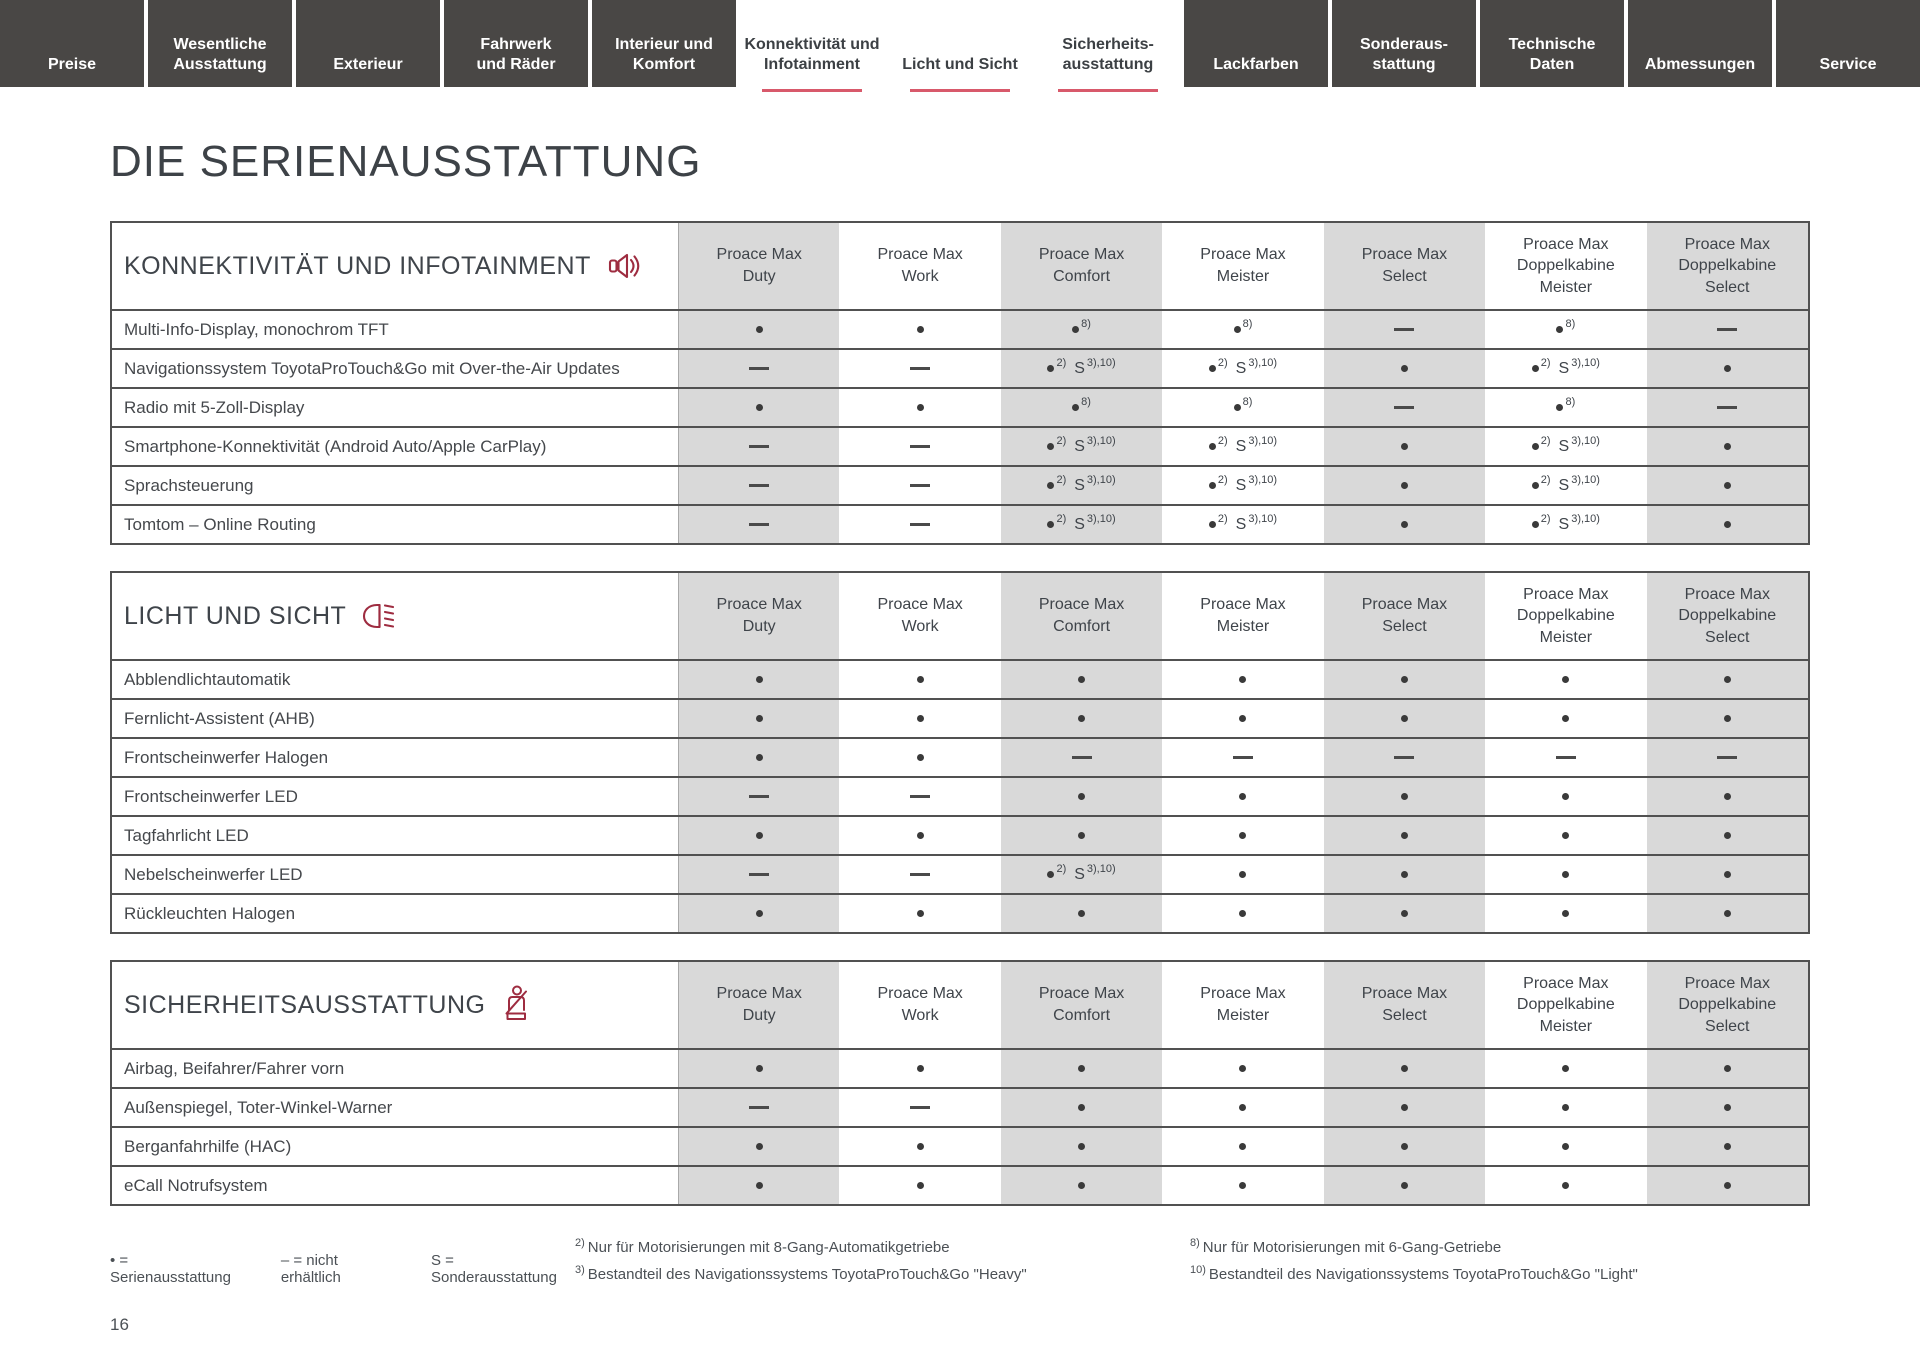 The image size is (1920, 1358). What do you see at coordinates (357, 265) in the screenshot?
I see `table-title: KONNEKTIVITÄT UND INFOTAINMENT` at bounding box center [357, 265].